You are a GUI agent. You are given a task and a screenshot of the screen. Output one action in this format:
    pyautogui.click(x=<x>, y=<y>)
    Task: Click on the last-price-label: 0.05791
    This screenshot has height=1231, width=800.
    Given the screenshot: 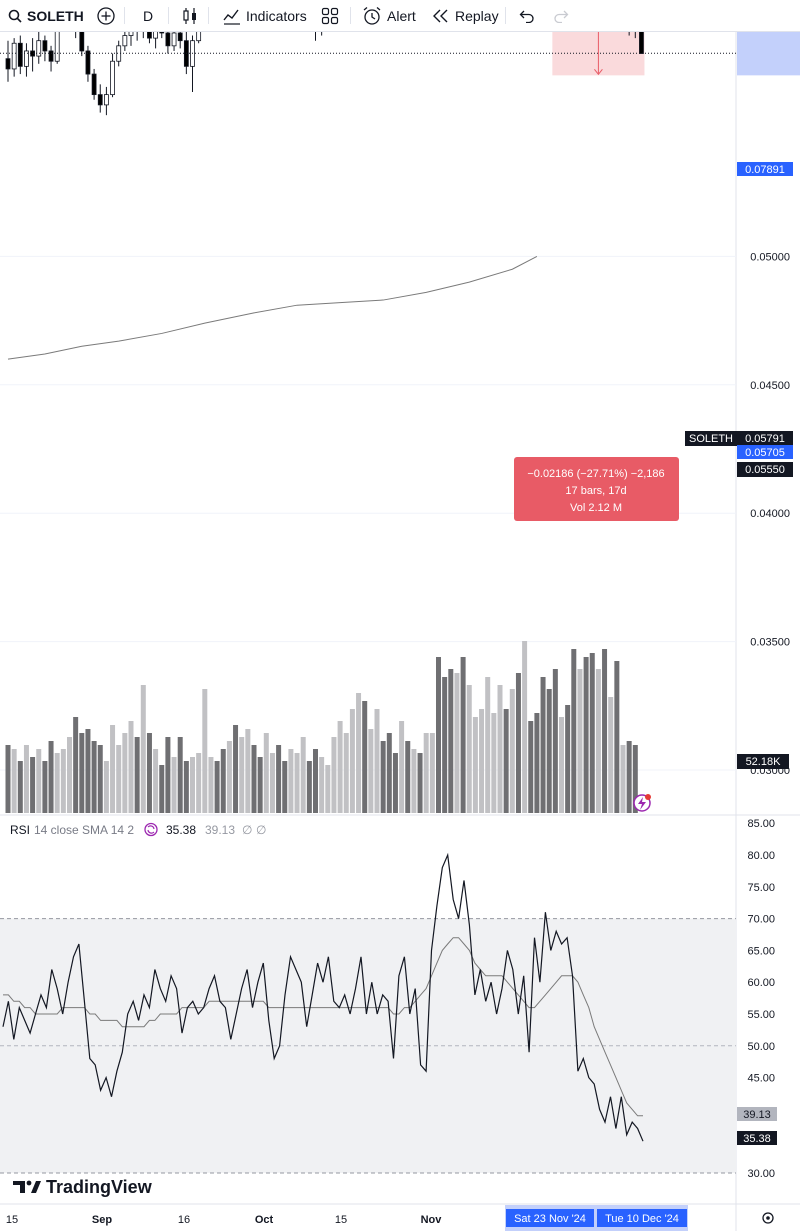 What is the action you would take?
    pyautogui.click(x=765, y=439)
    